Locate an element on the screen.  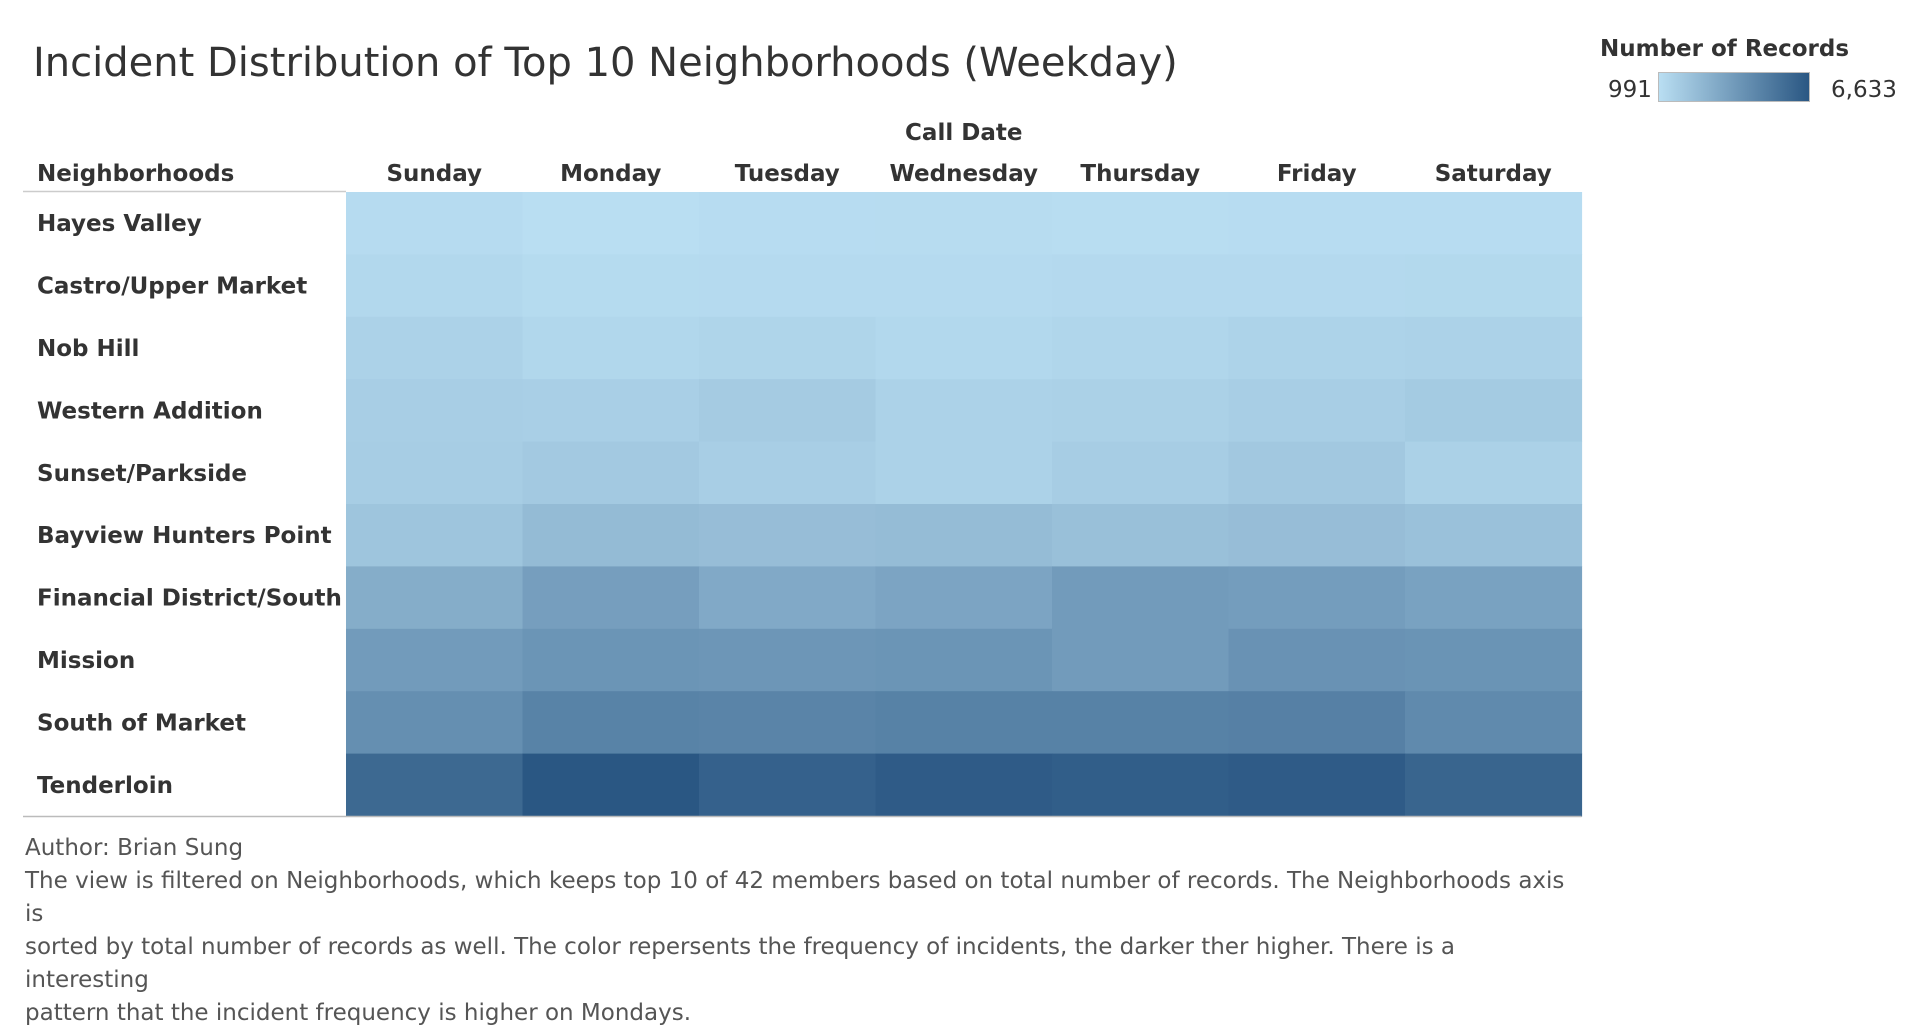
heatmap-cell: Nob Hill / Monday: 1300 is located at coordinates (611, 348).